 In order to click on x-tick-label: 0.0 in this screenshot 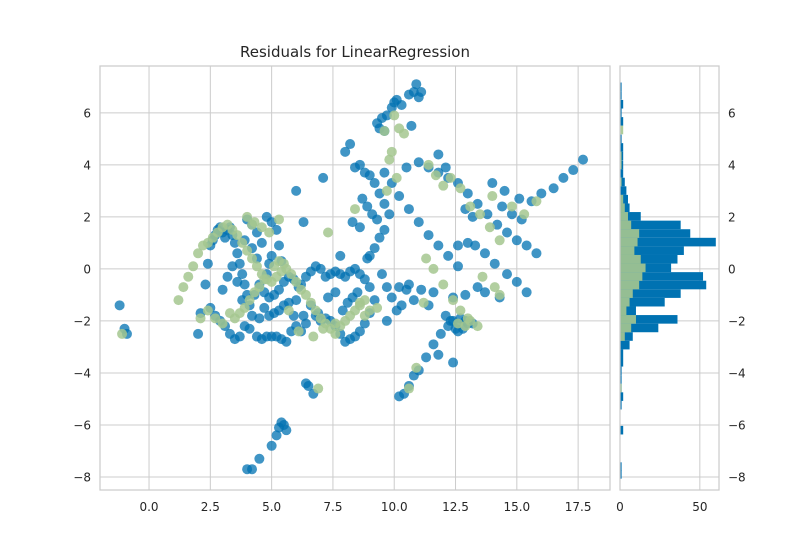, I will do `click(148, 507)`.